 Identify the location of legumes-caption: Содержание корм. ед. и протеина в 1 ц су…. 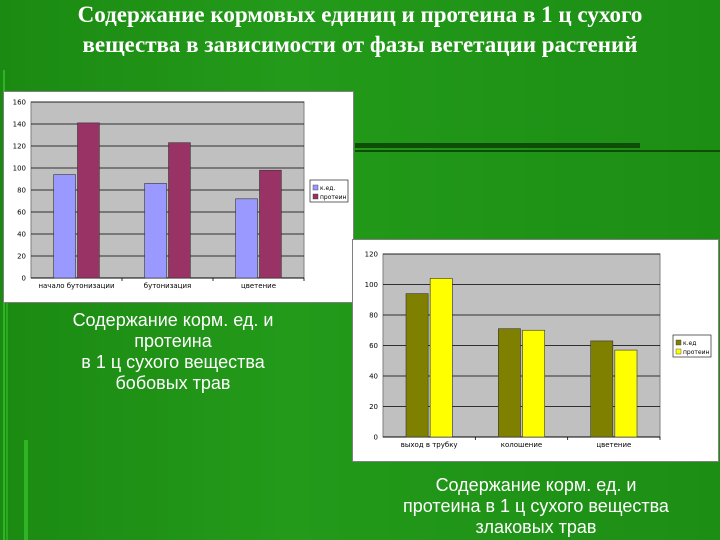
(173, 352).